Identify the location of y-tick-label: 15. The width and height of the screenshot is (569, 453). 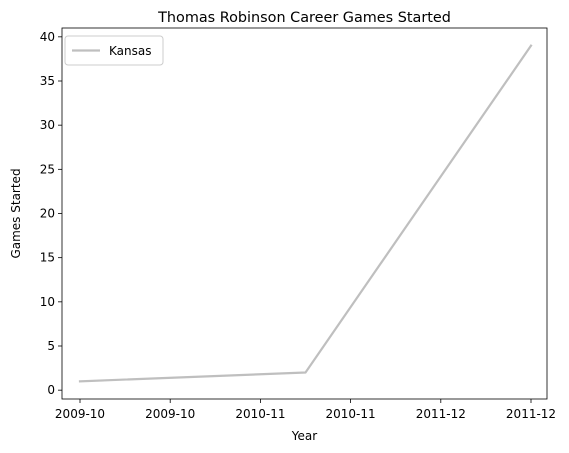
(47, 258).